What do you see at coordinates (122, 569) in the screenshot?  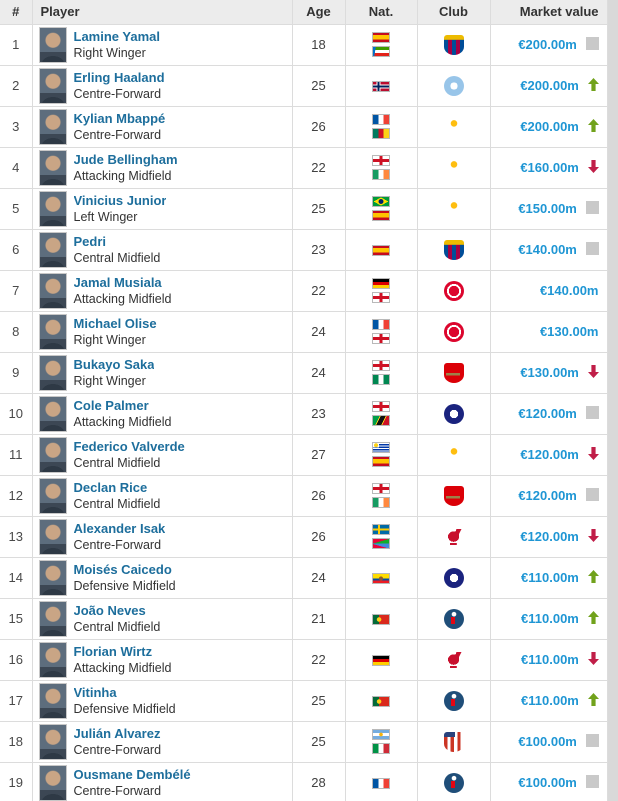 I see `player-name-link: Moisés Caicedo` at bounding box center [122, 569].